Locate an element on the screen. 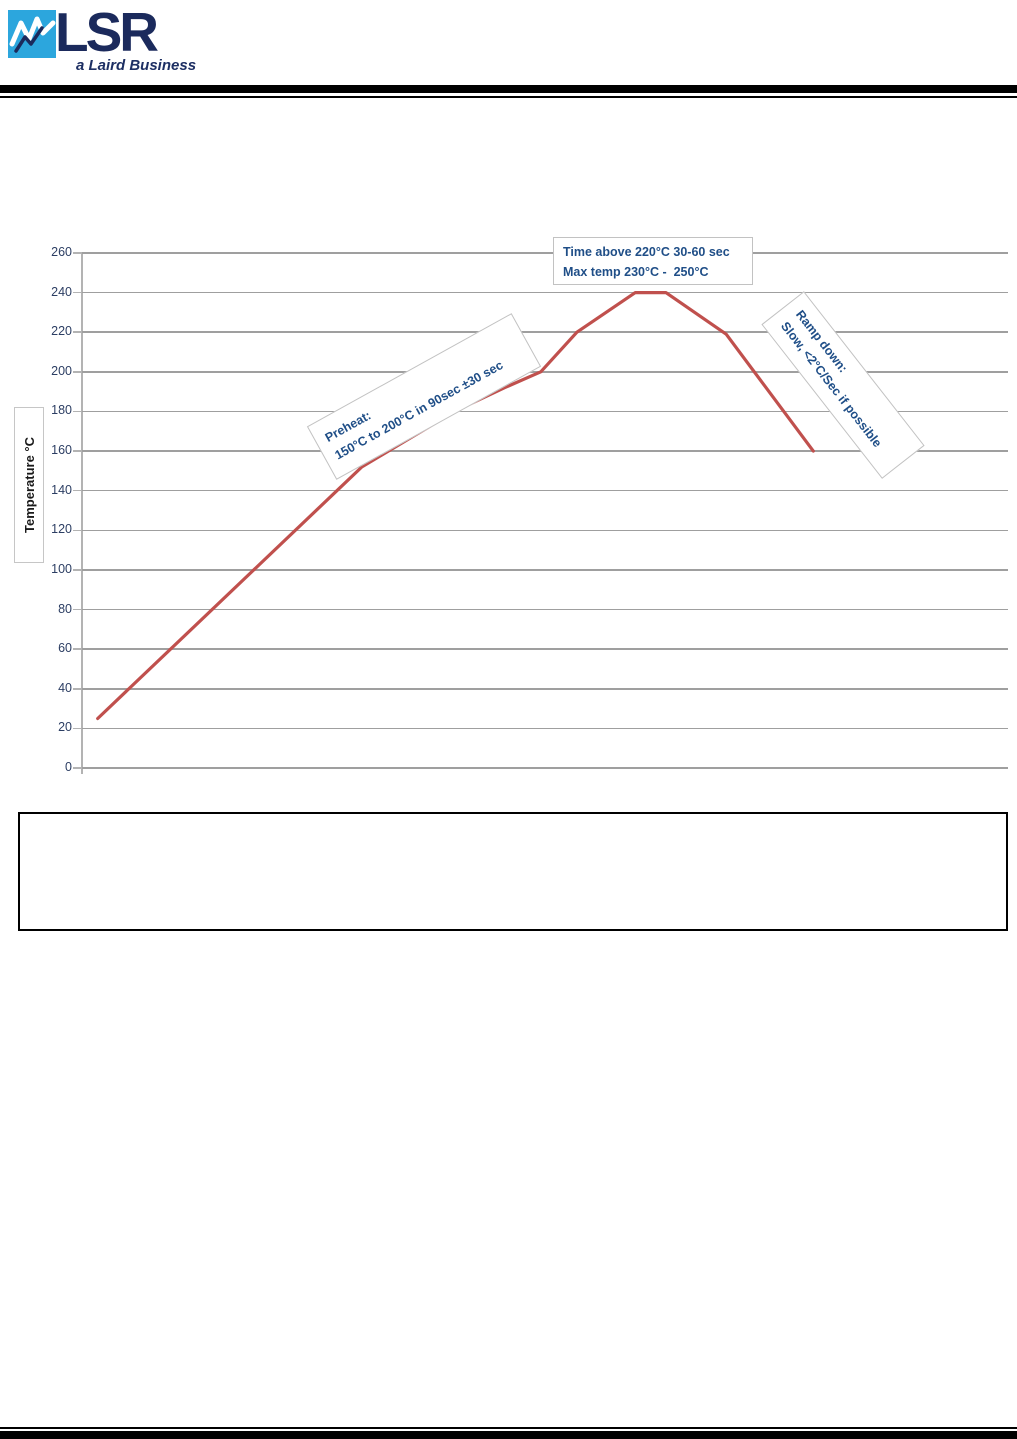 The image size is (1017, 1439). notes-box is located at coordinates (513, 871).